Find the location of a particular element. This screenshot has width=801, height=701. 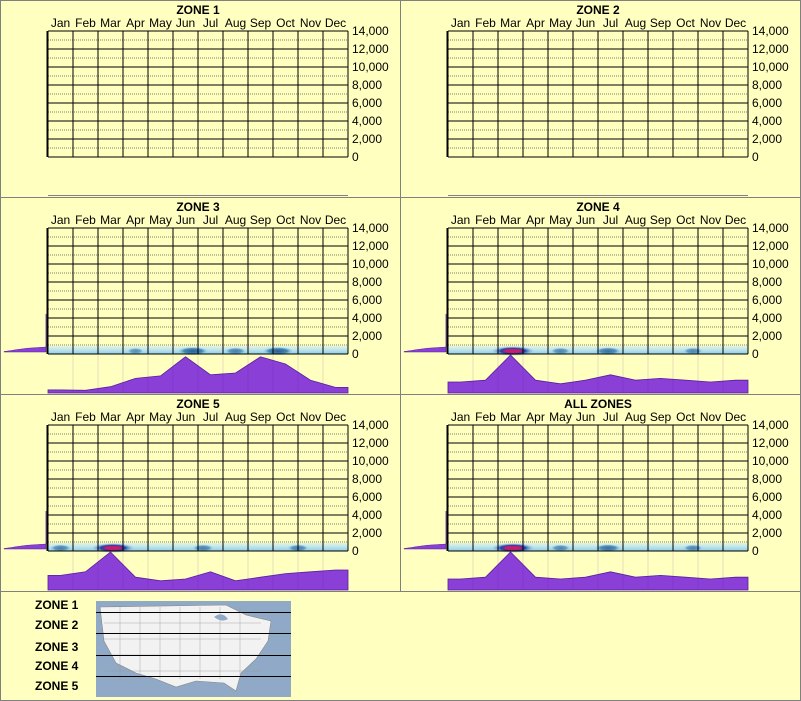

legend-labels: ZONE 1 ZONE 2 ZONE 3 ZONE 4 ZONE 5 is located at coordinates (57, 645).